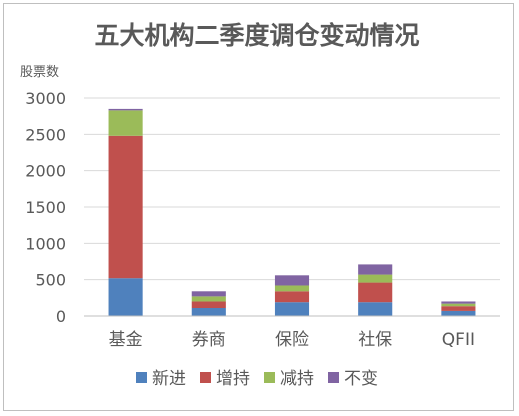 The height and width of the screenshot is (416, 519). Describe the element at coordinates (361, 379) in the screenshot. I see `legend-label-3: 不变` at that location.